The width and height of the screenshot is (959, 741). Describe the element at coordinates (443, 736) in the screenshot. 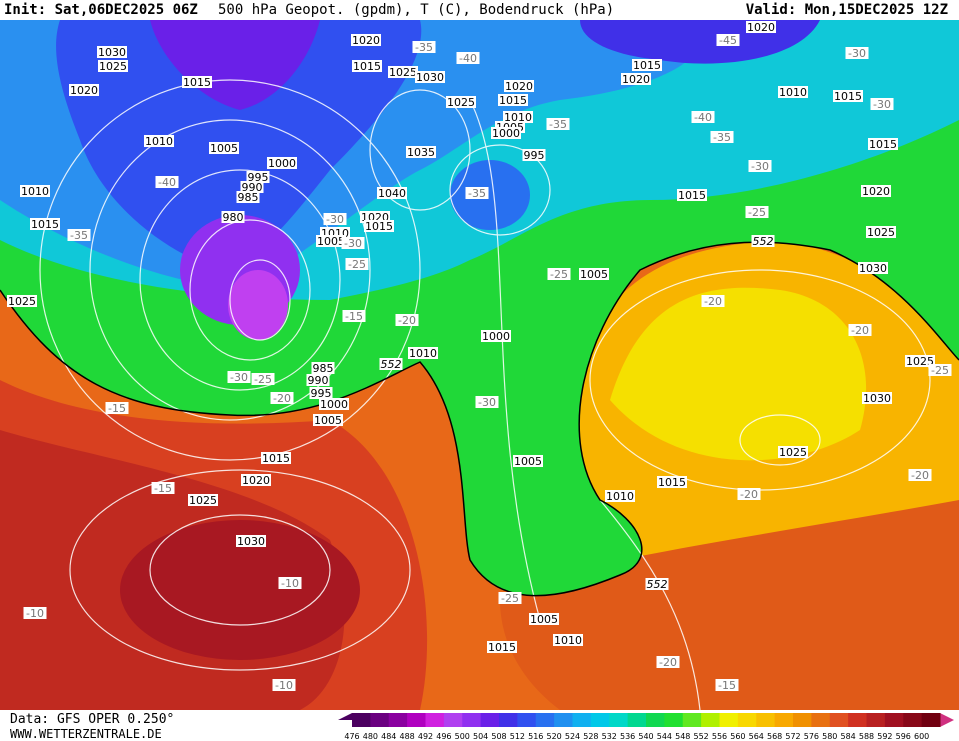

I see `colorbar-label: 496` at that location.